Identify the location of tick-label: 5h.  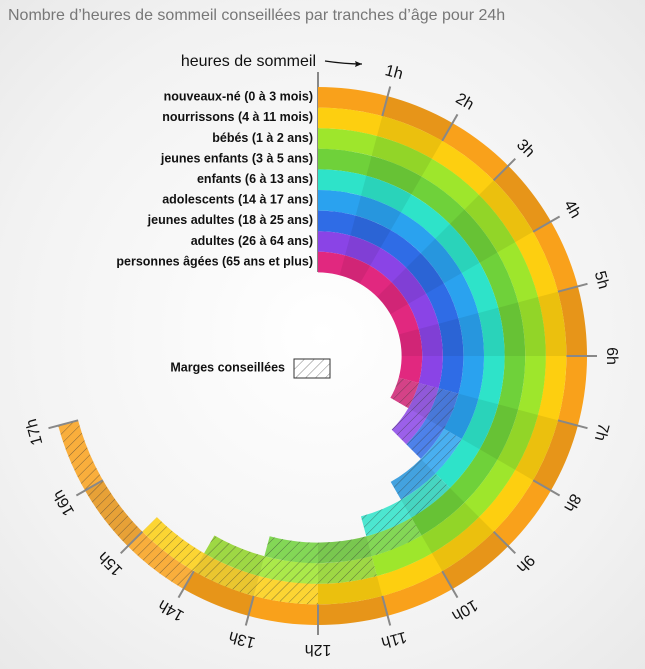
(601, 280).